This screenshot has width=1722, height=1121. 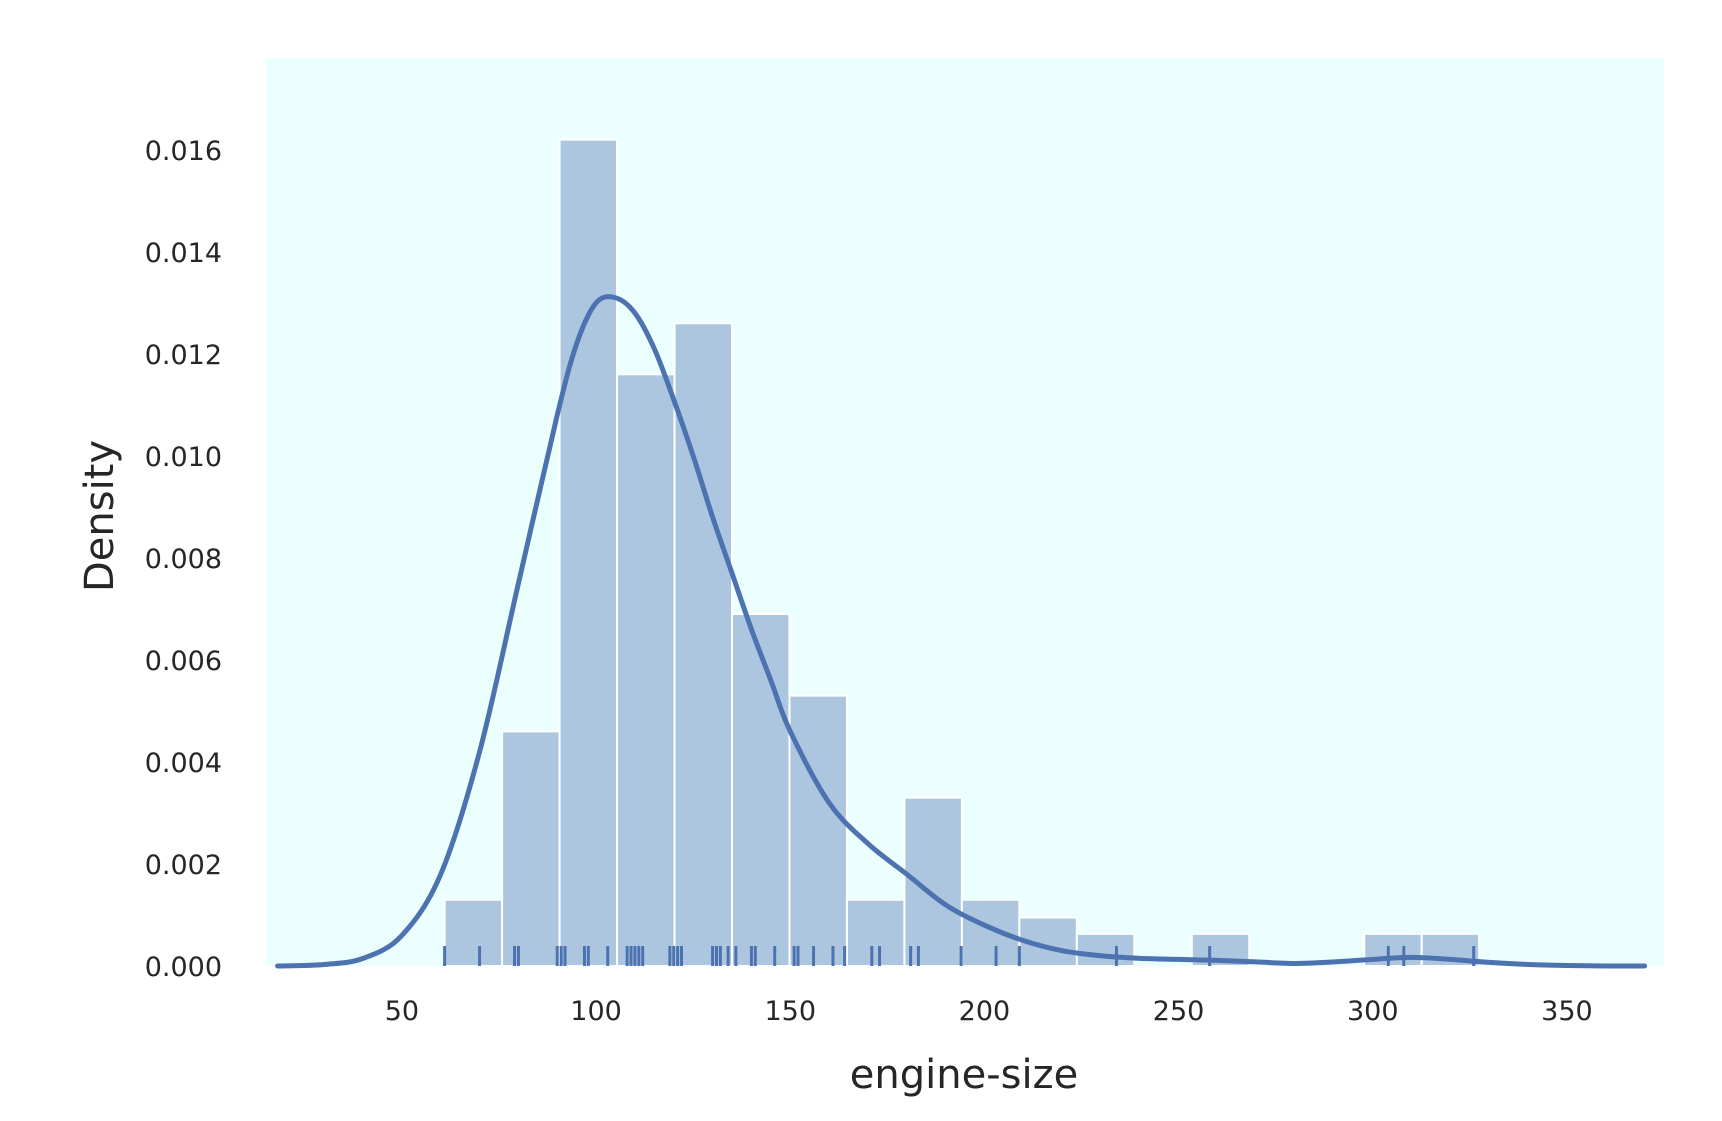 I want to click on x-tick-label: 300, so click(x=1373, y=1011).